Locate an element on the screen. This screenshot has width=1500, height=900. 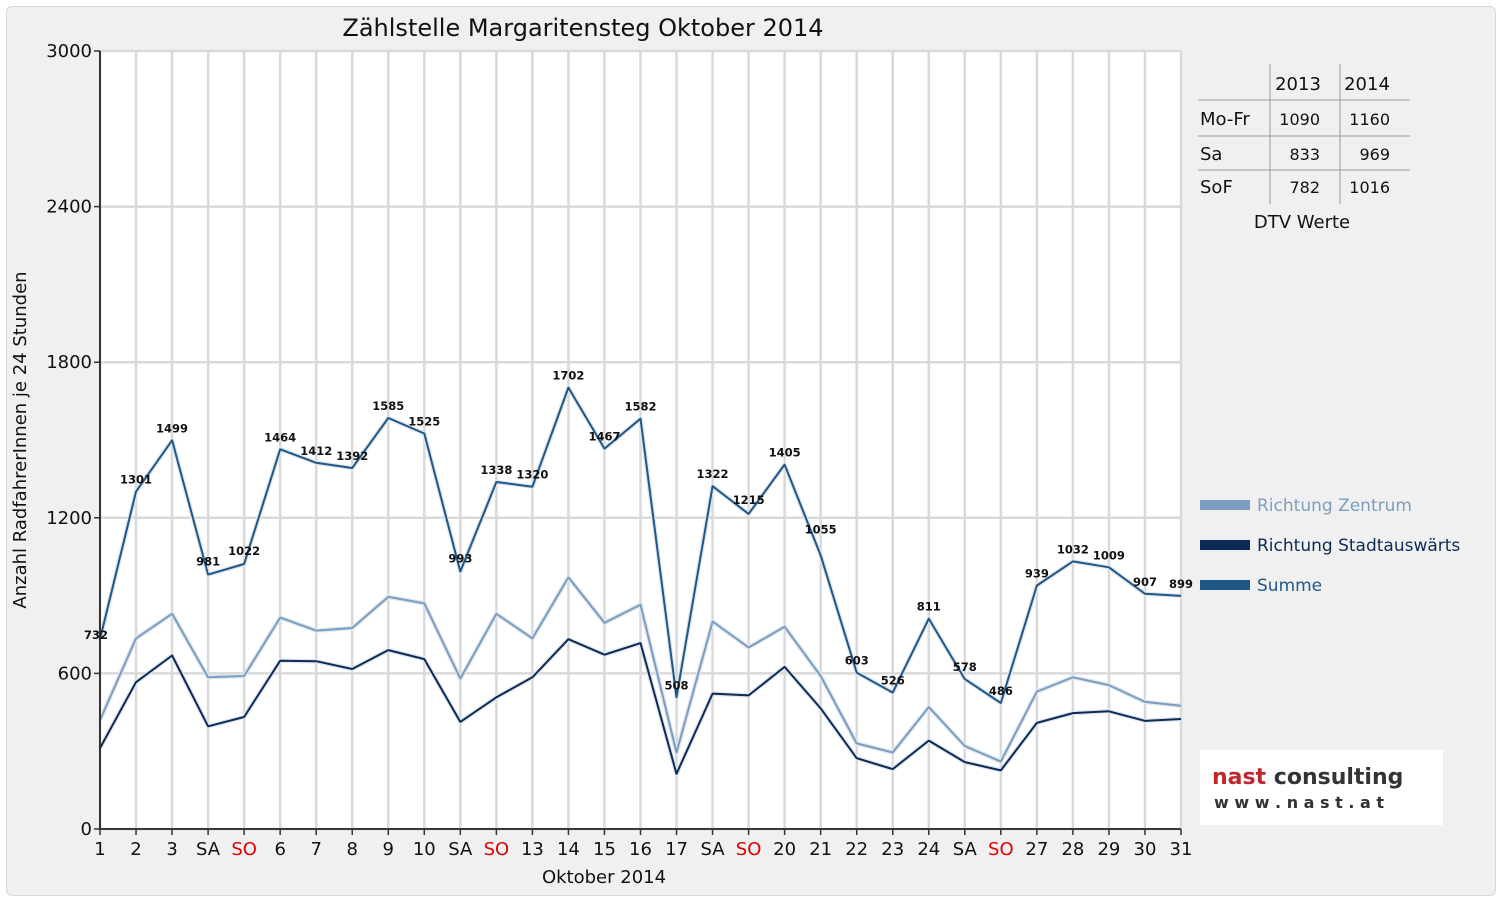
logo-url: w w w . n a s t . a t is located at coordinates (1299, 802).